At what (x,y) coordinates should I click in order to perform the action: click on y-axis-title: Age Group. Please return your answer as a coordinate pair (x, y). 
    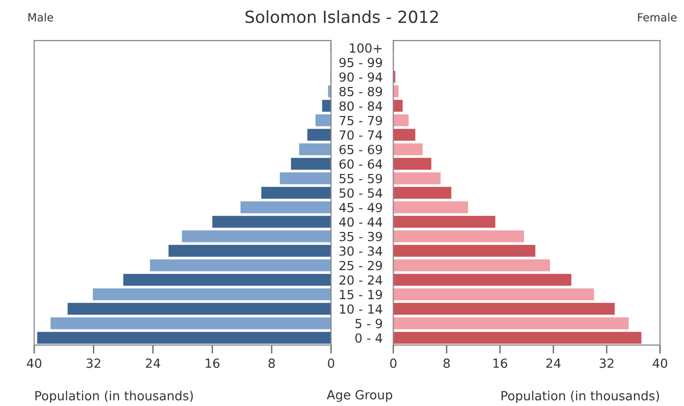
    Looking at the image, I should click on (359, 396).